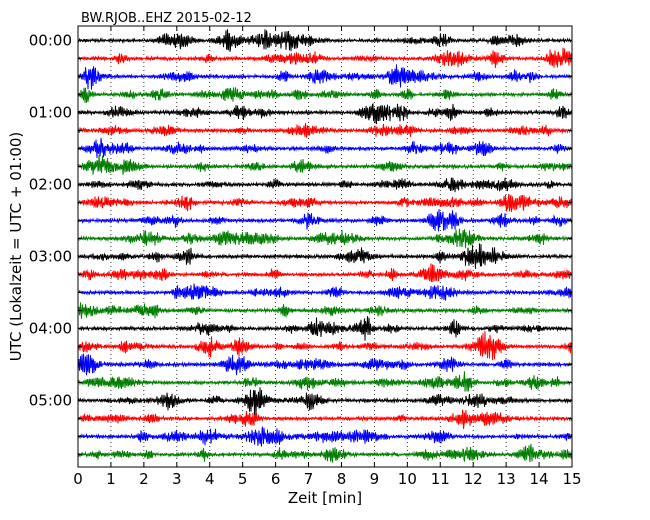 The width and height of the screenshot is (650, 520). Describe the element at coordinates (375, 479) in the screenshot. I see `x-tick-label: 9` at that location.